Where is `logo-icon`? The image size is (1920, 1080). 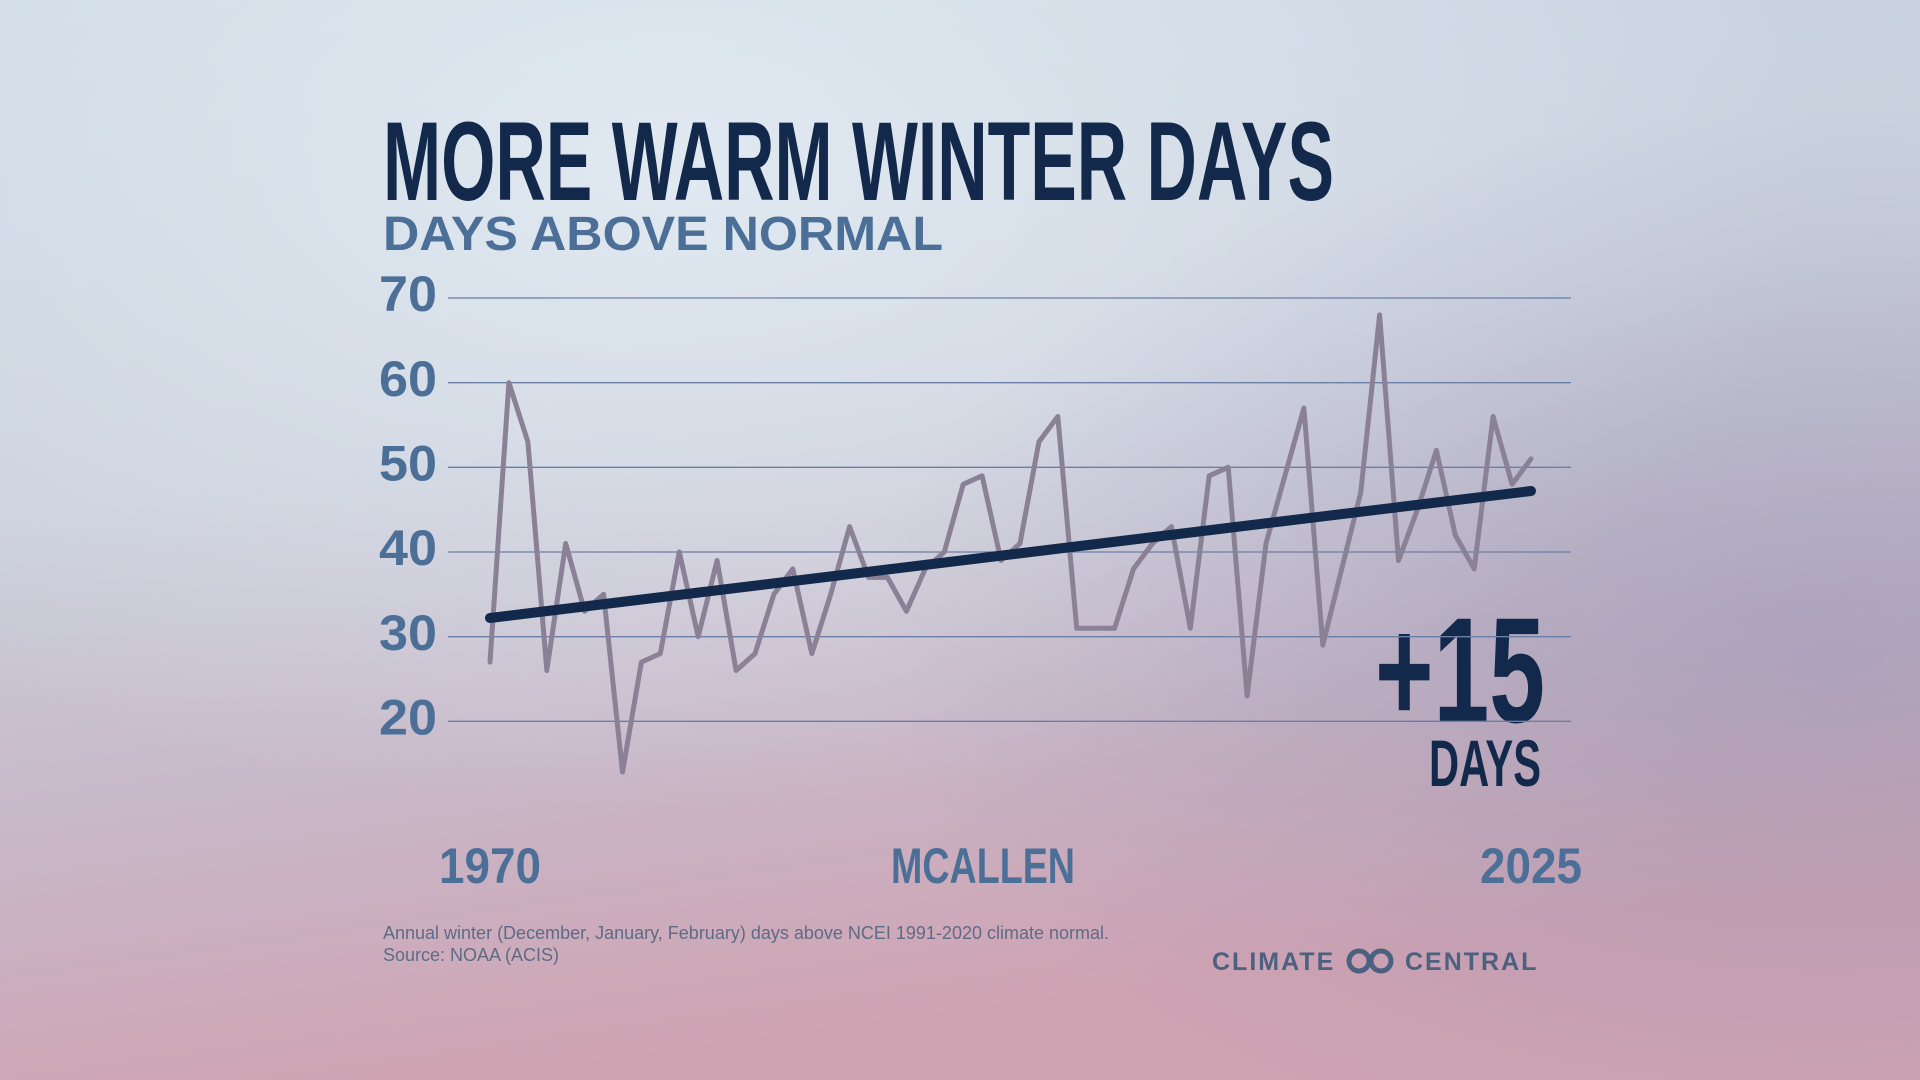 logo-icon is located at coordinates (1381, 961).